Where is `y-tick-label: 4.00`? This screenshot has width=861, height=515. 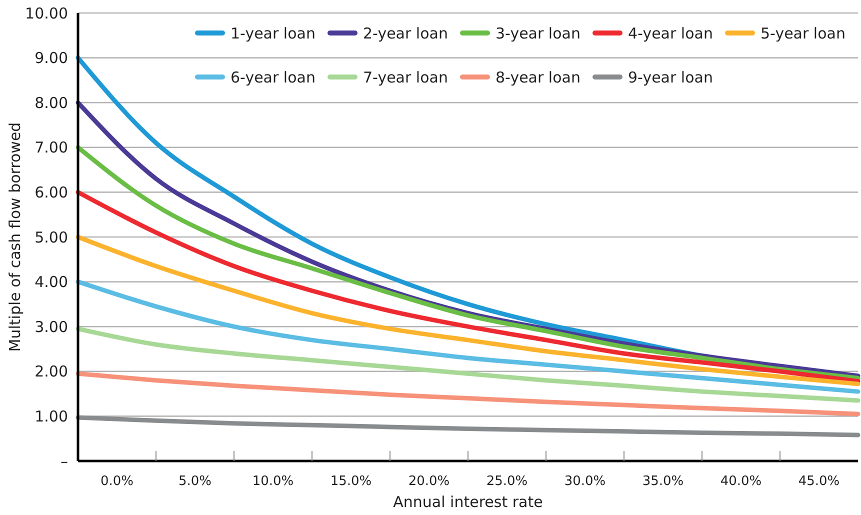 y-tick-label: 4.00 is located at coordinates (51, 282).